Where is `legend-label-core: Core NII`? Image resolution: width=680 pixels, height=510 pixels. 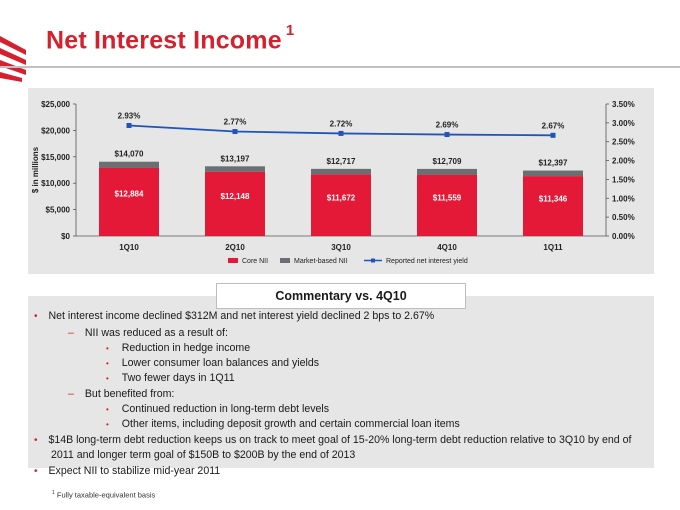 legend-label-core: Core NII is located at coordinates (255, 261).